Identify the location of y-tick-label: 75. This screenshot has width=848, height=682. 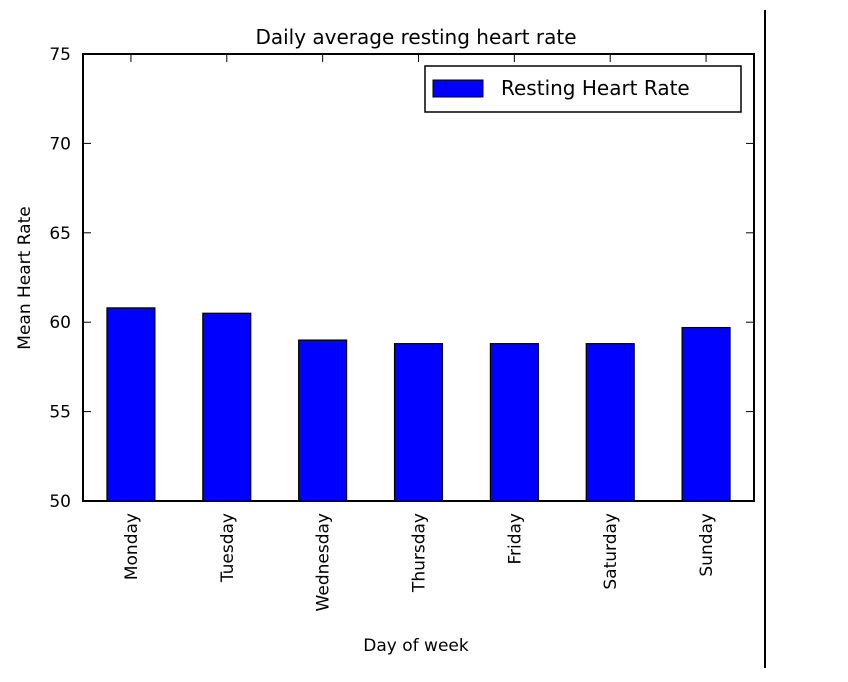
(60, 55).